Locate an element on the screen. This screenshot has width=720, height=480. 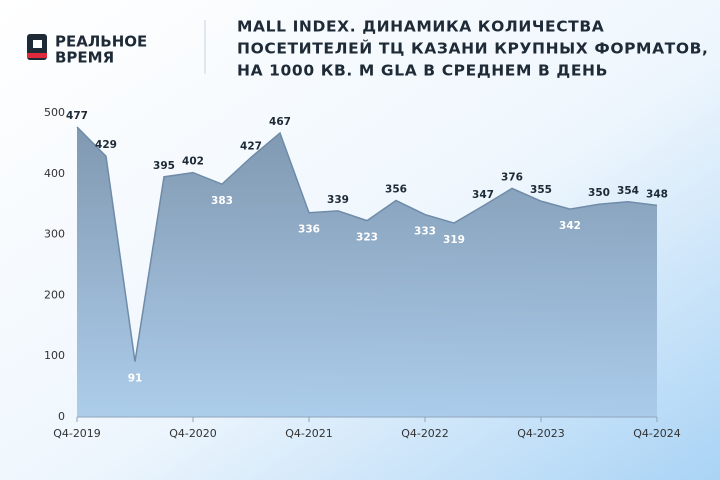
chart-title: НА 1000 КВ. М GLA В СРЕДНЕМ В ДЕНЬ is located at coordinates (422, 71).